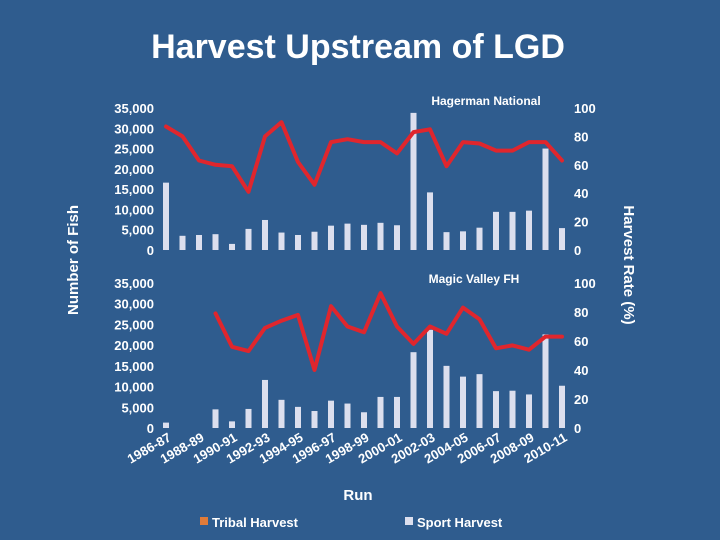 The width and height of the screenshot is (720, 540). What do you see at coordinates (204, 521) in the screenshot?
I see `legend-swatch-tribal` at bounding box center [204, 521].